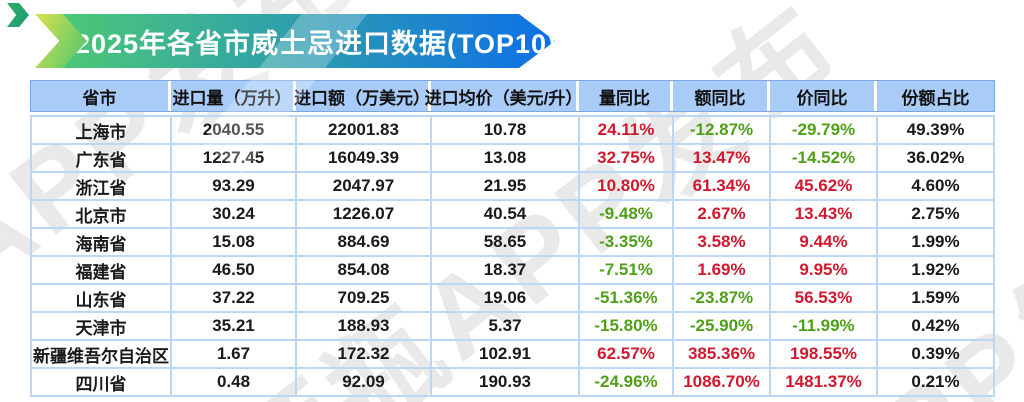  Describe the element at coordinates (722, 215) in the screenshot. I see `cell-value_yoy: 2.67%` at that location.